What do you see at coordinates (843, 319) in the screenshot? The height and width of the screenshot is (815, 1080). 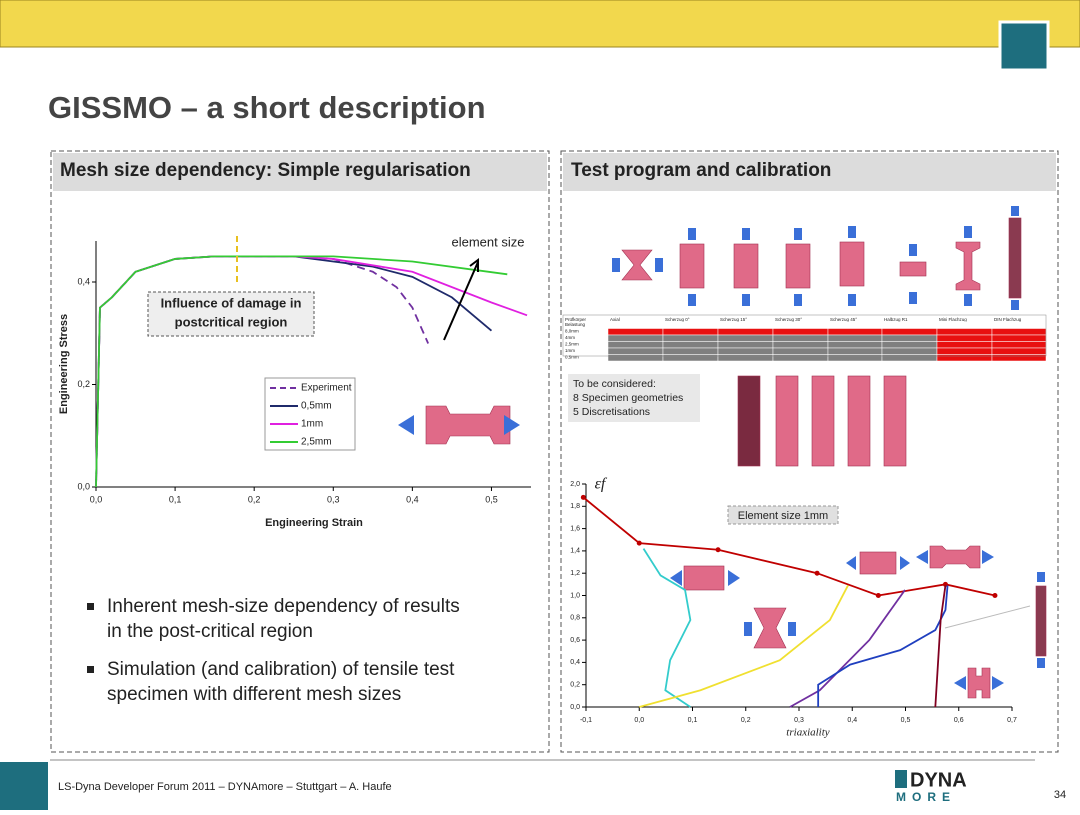 I see `table-header: Scherzug 45°` at bounding box center [843, 319].